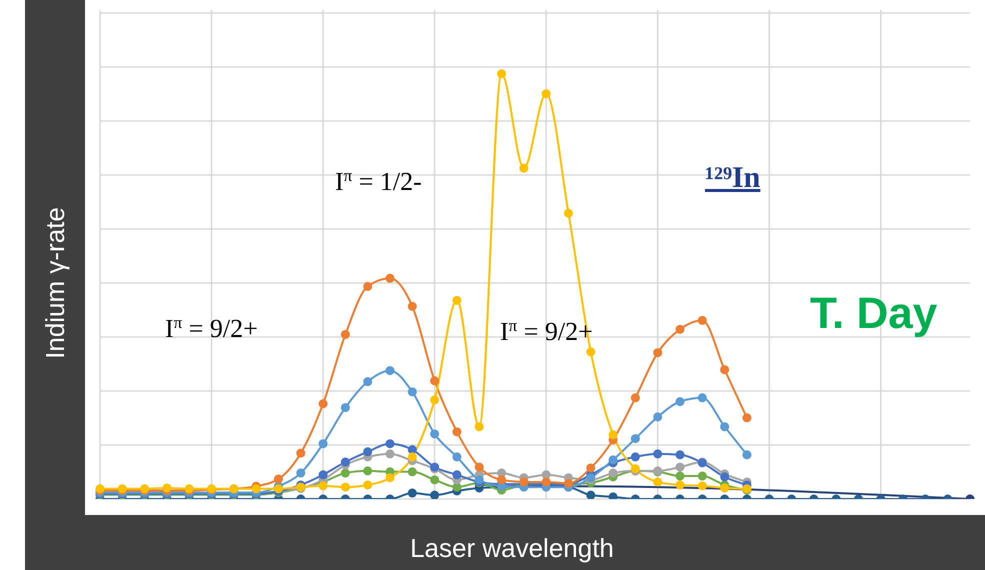 The image size is (985, 570). I want to click on annotation: T. Day, so click(874, 313).